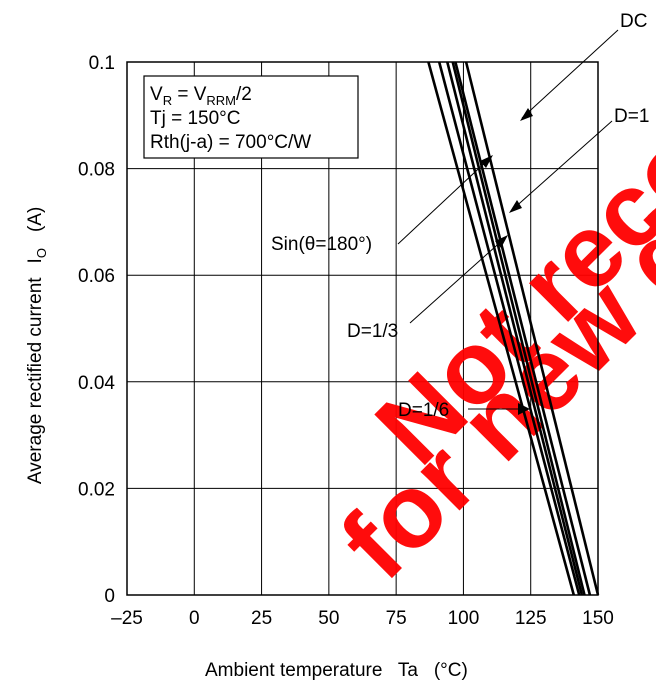 The height and width of the screenshot is (688, 656). What do you see at coordinates (328, 618) in the screenshot?
I see `x-tick-label: 50` at bounding box center [328, 618].